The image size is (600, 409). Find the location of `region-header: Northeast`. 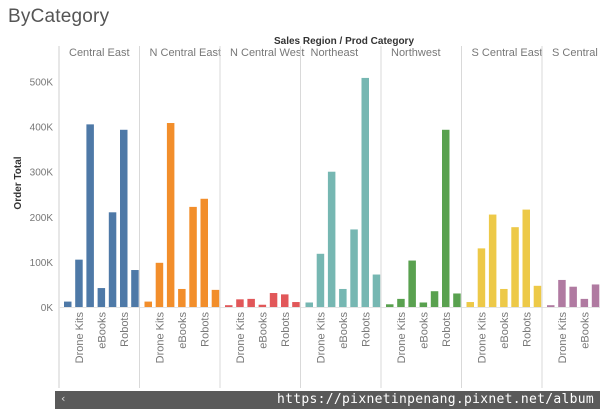

region-header: Northeast is located at coordinates (335, 53).